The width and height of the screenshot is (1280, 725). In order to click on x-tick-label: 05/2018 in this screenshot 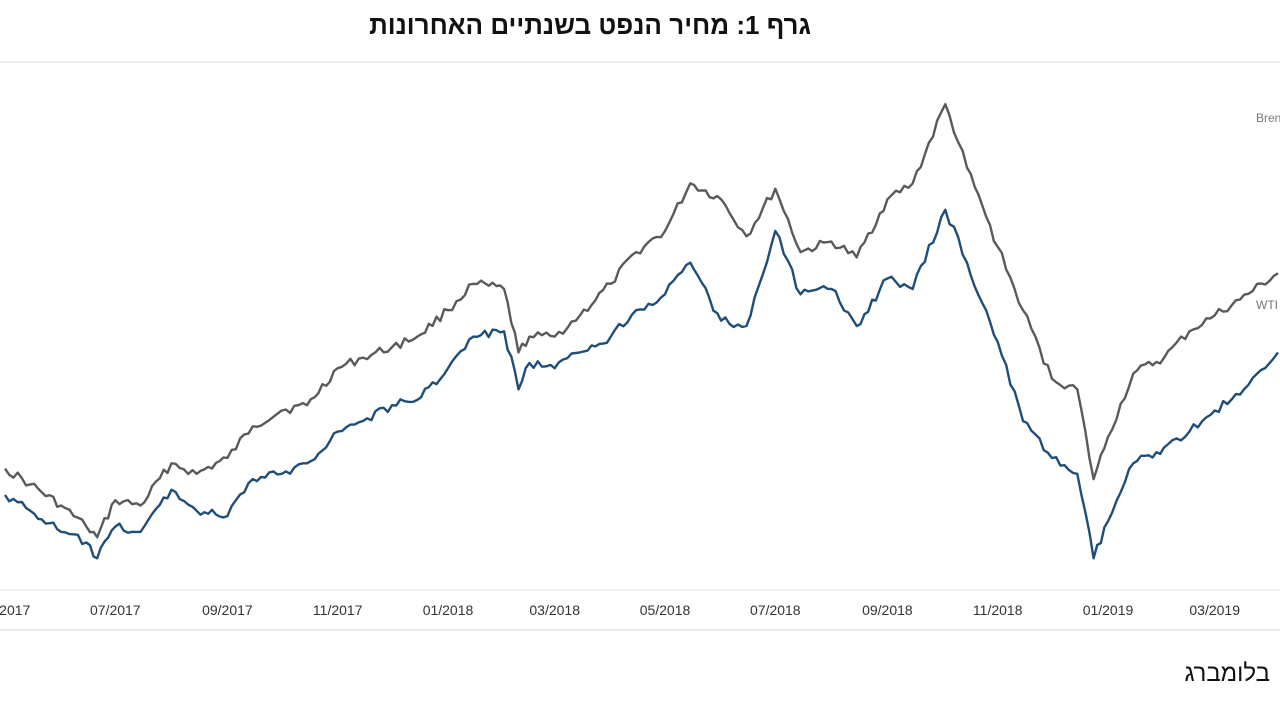, I will do `click(665, 610)`.